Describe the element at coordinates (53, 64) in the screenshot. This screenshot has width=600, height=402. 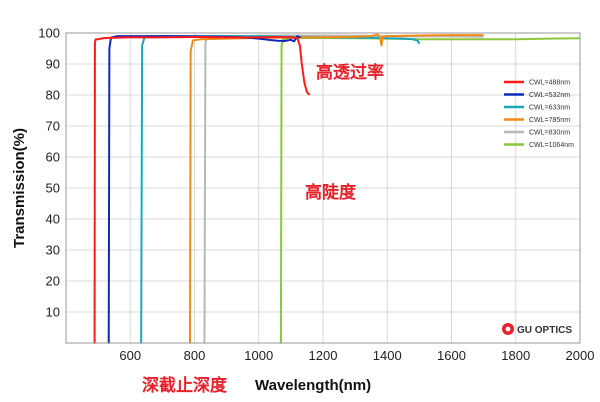
I see `y-tick-label: 90` at that location.